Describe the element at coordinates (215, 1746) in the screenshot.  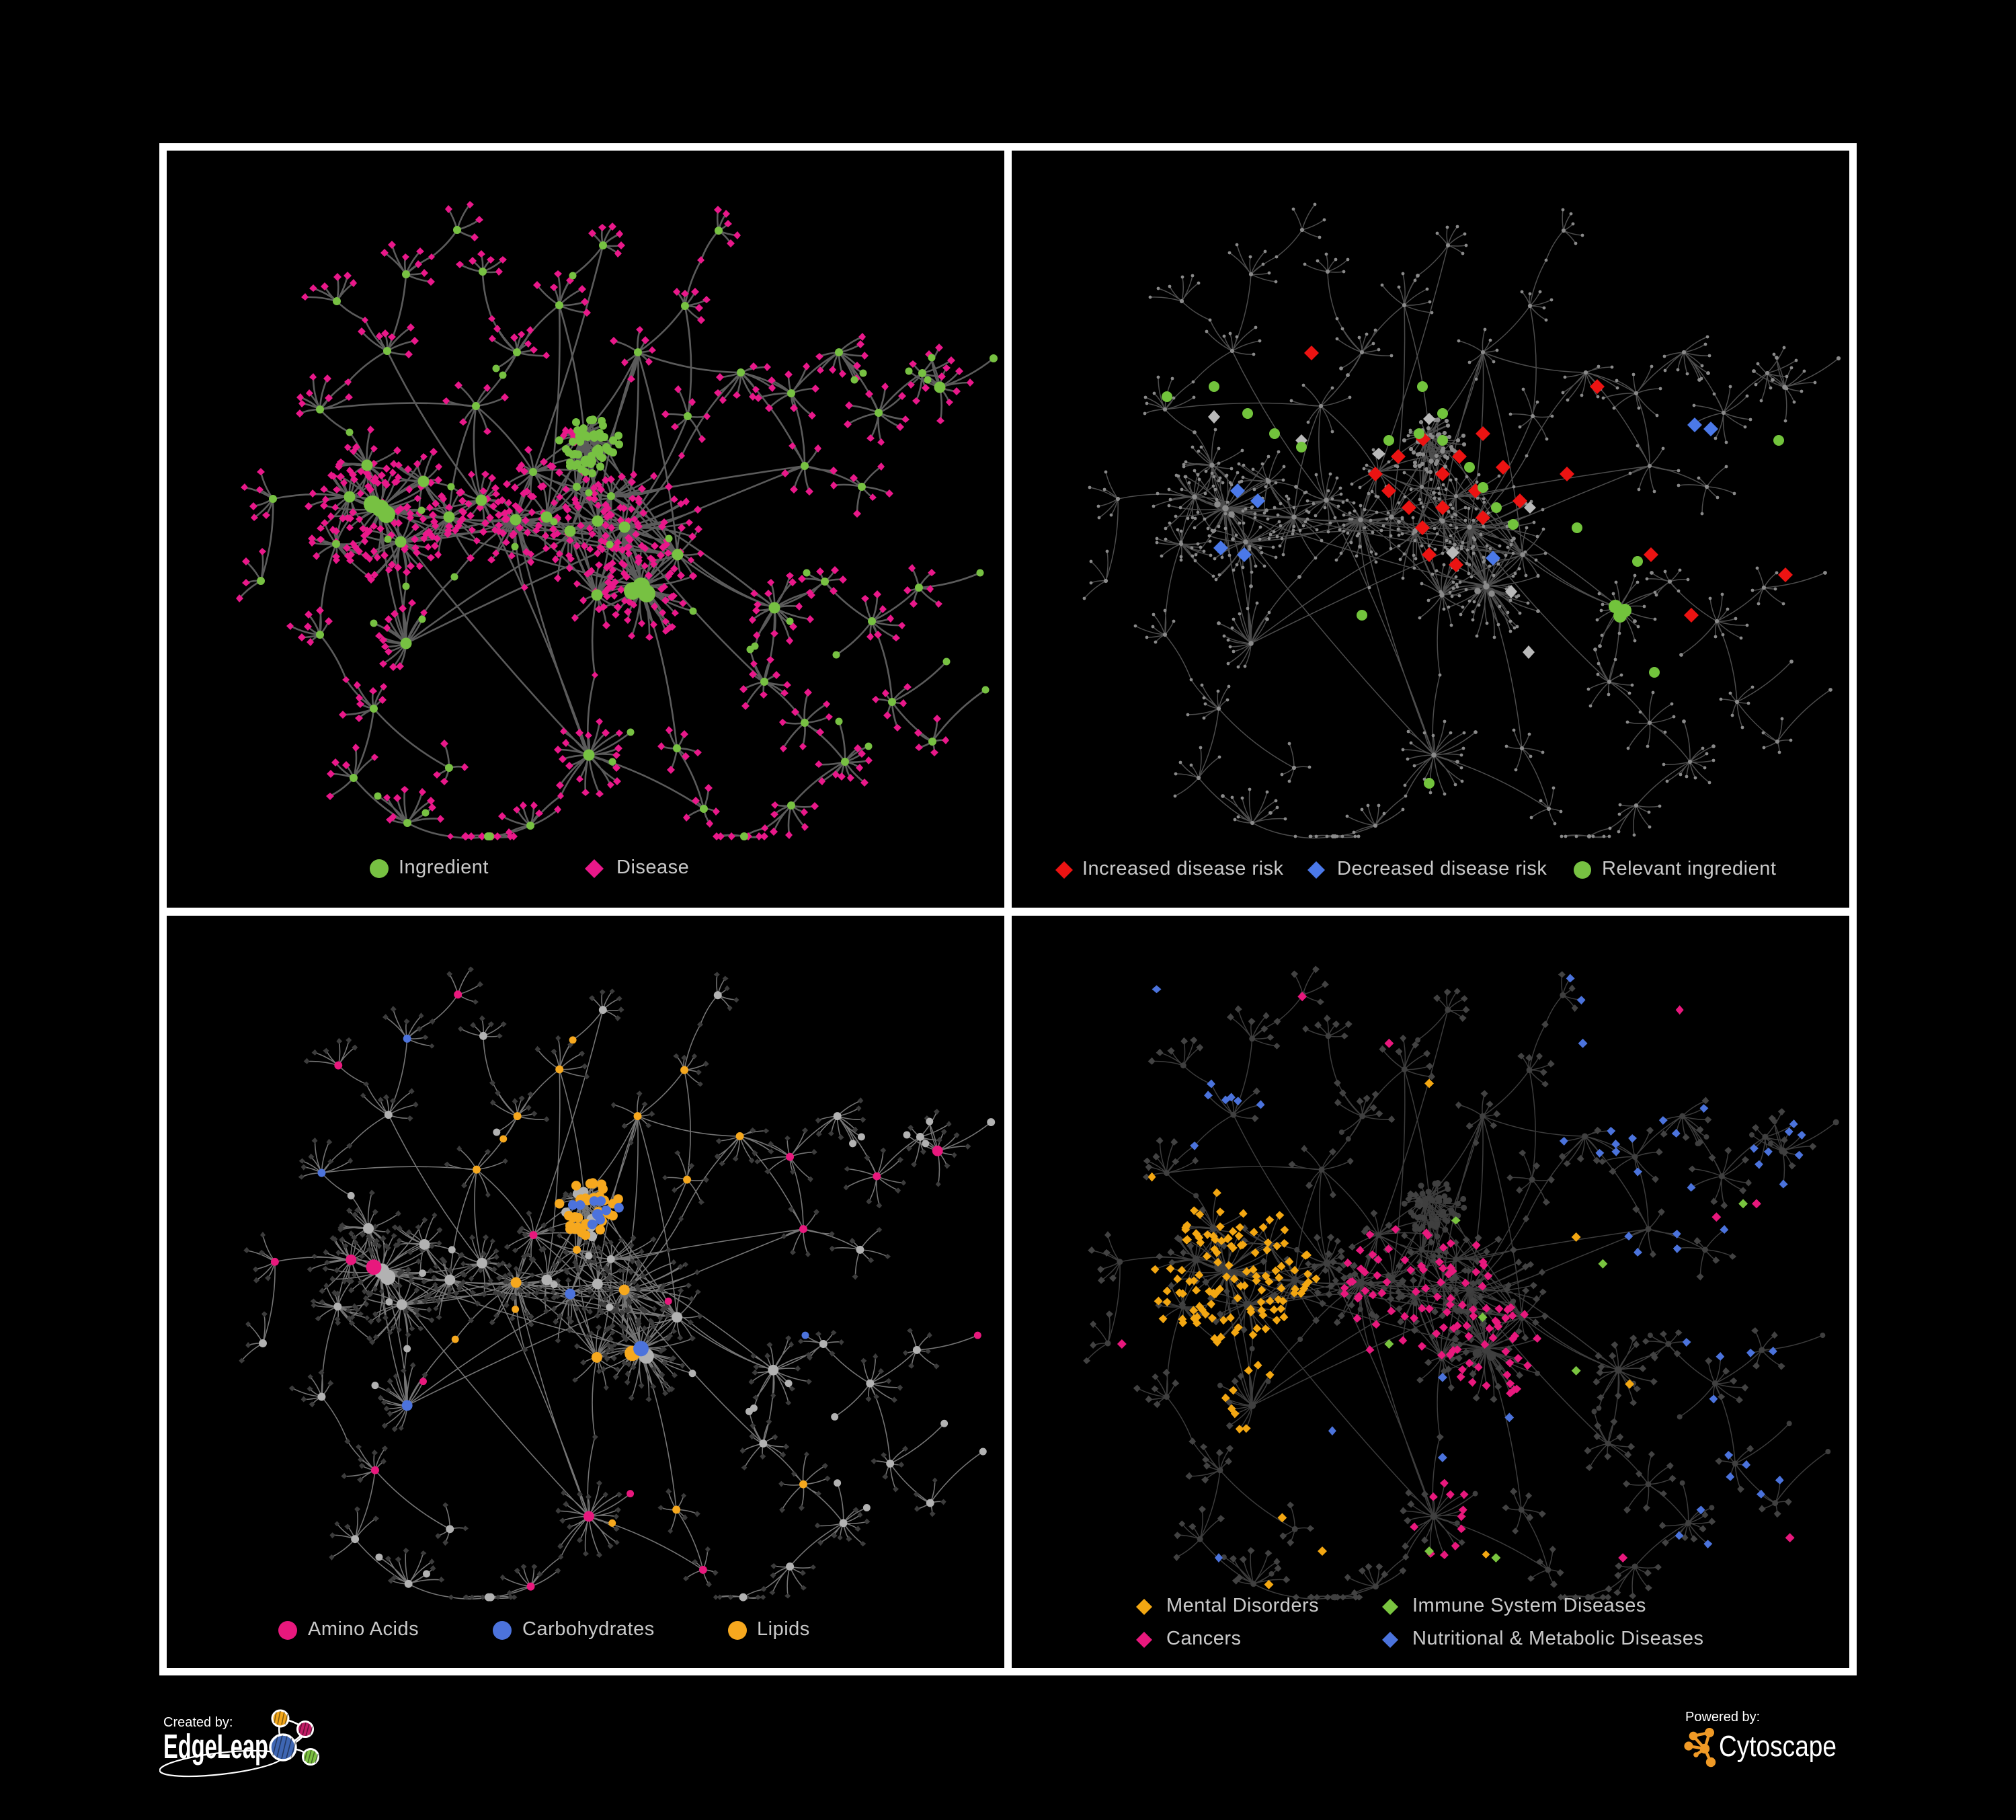
I see `svg-text: EdgeLeap` at that location.